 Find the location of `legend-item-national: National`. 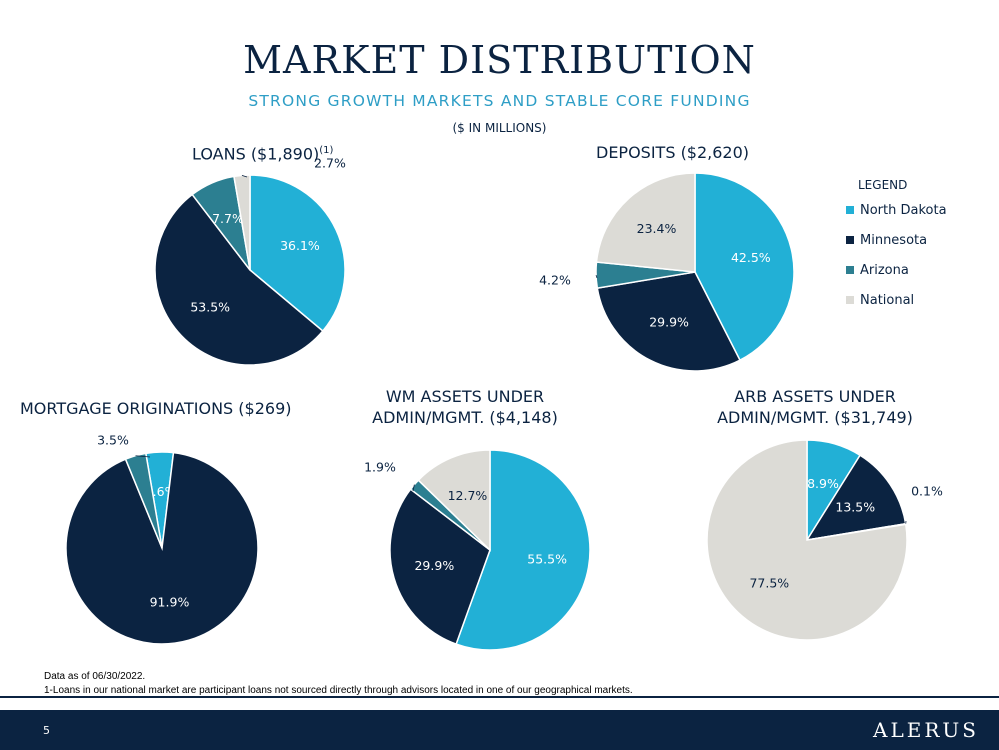

legend-item-national: National is located at coordinates (896, 300).